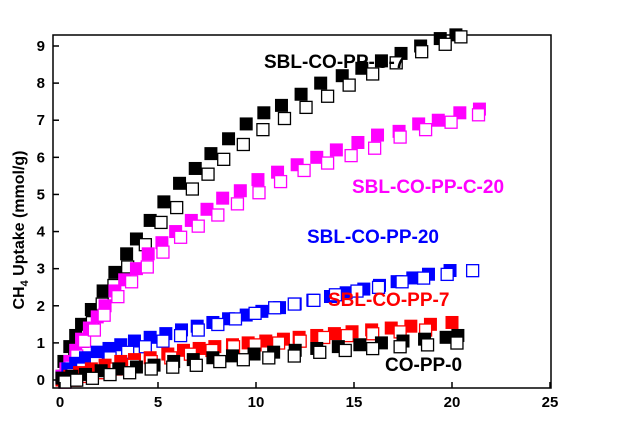 The image size is (641, 430). Describe the element at coordinates (41, 306) in the screenshot. I see `y-tick-label: 2` at that location.